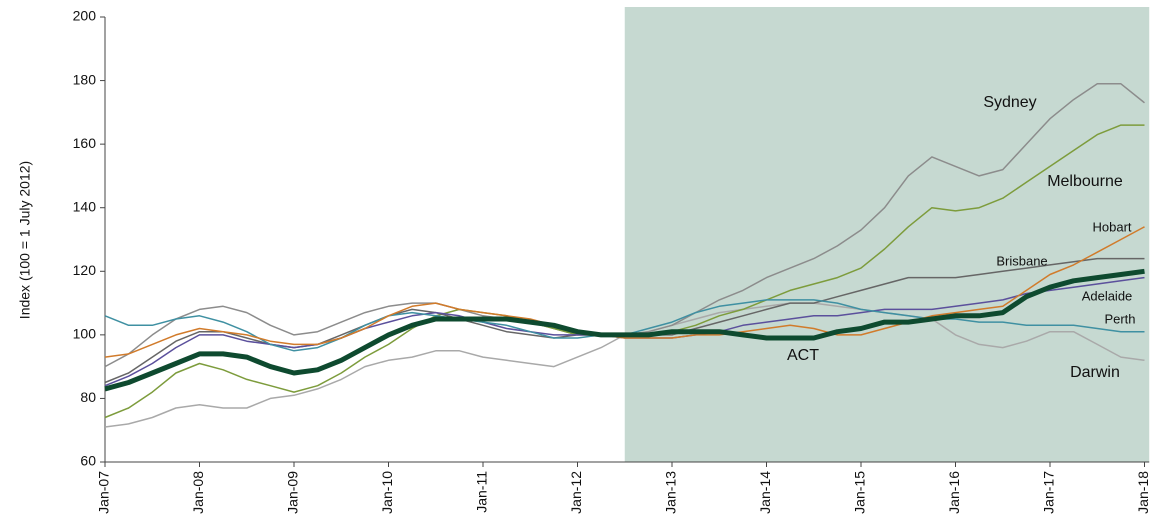 The image size is (1162, 522). What do you see at coordinates (293, 492) in the screenshot?
I see `x-tick-label: Jan-09` at bounding box center [293, 492].